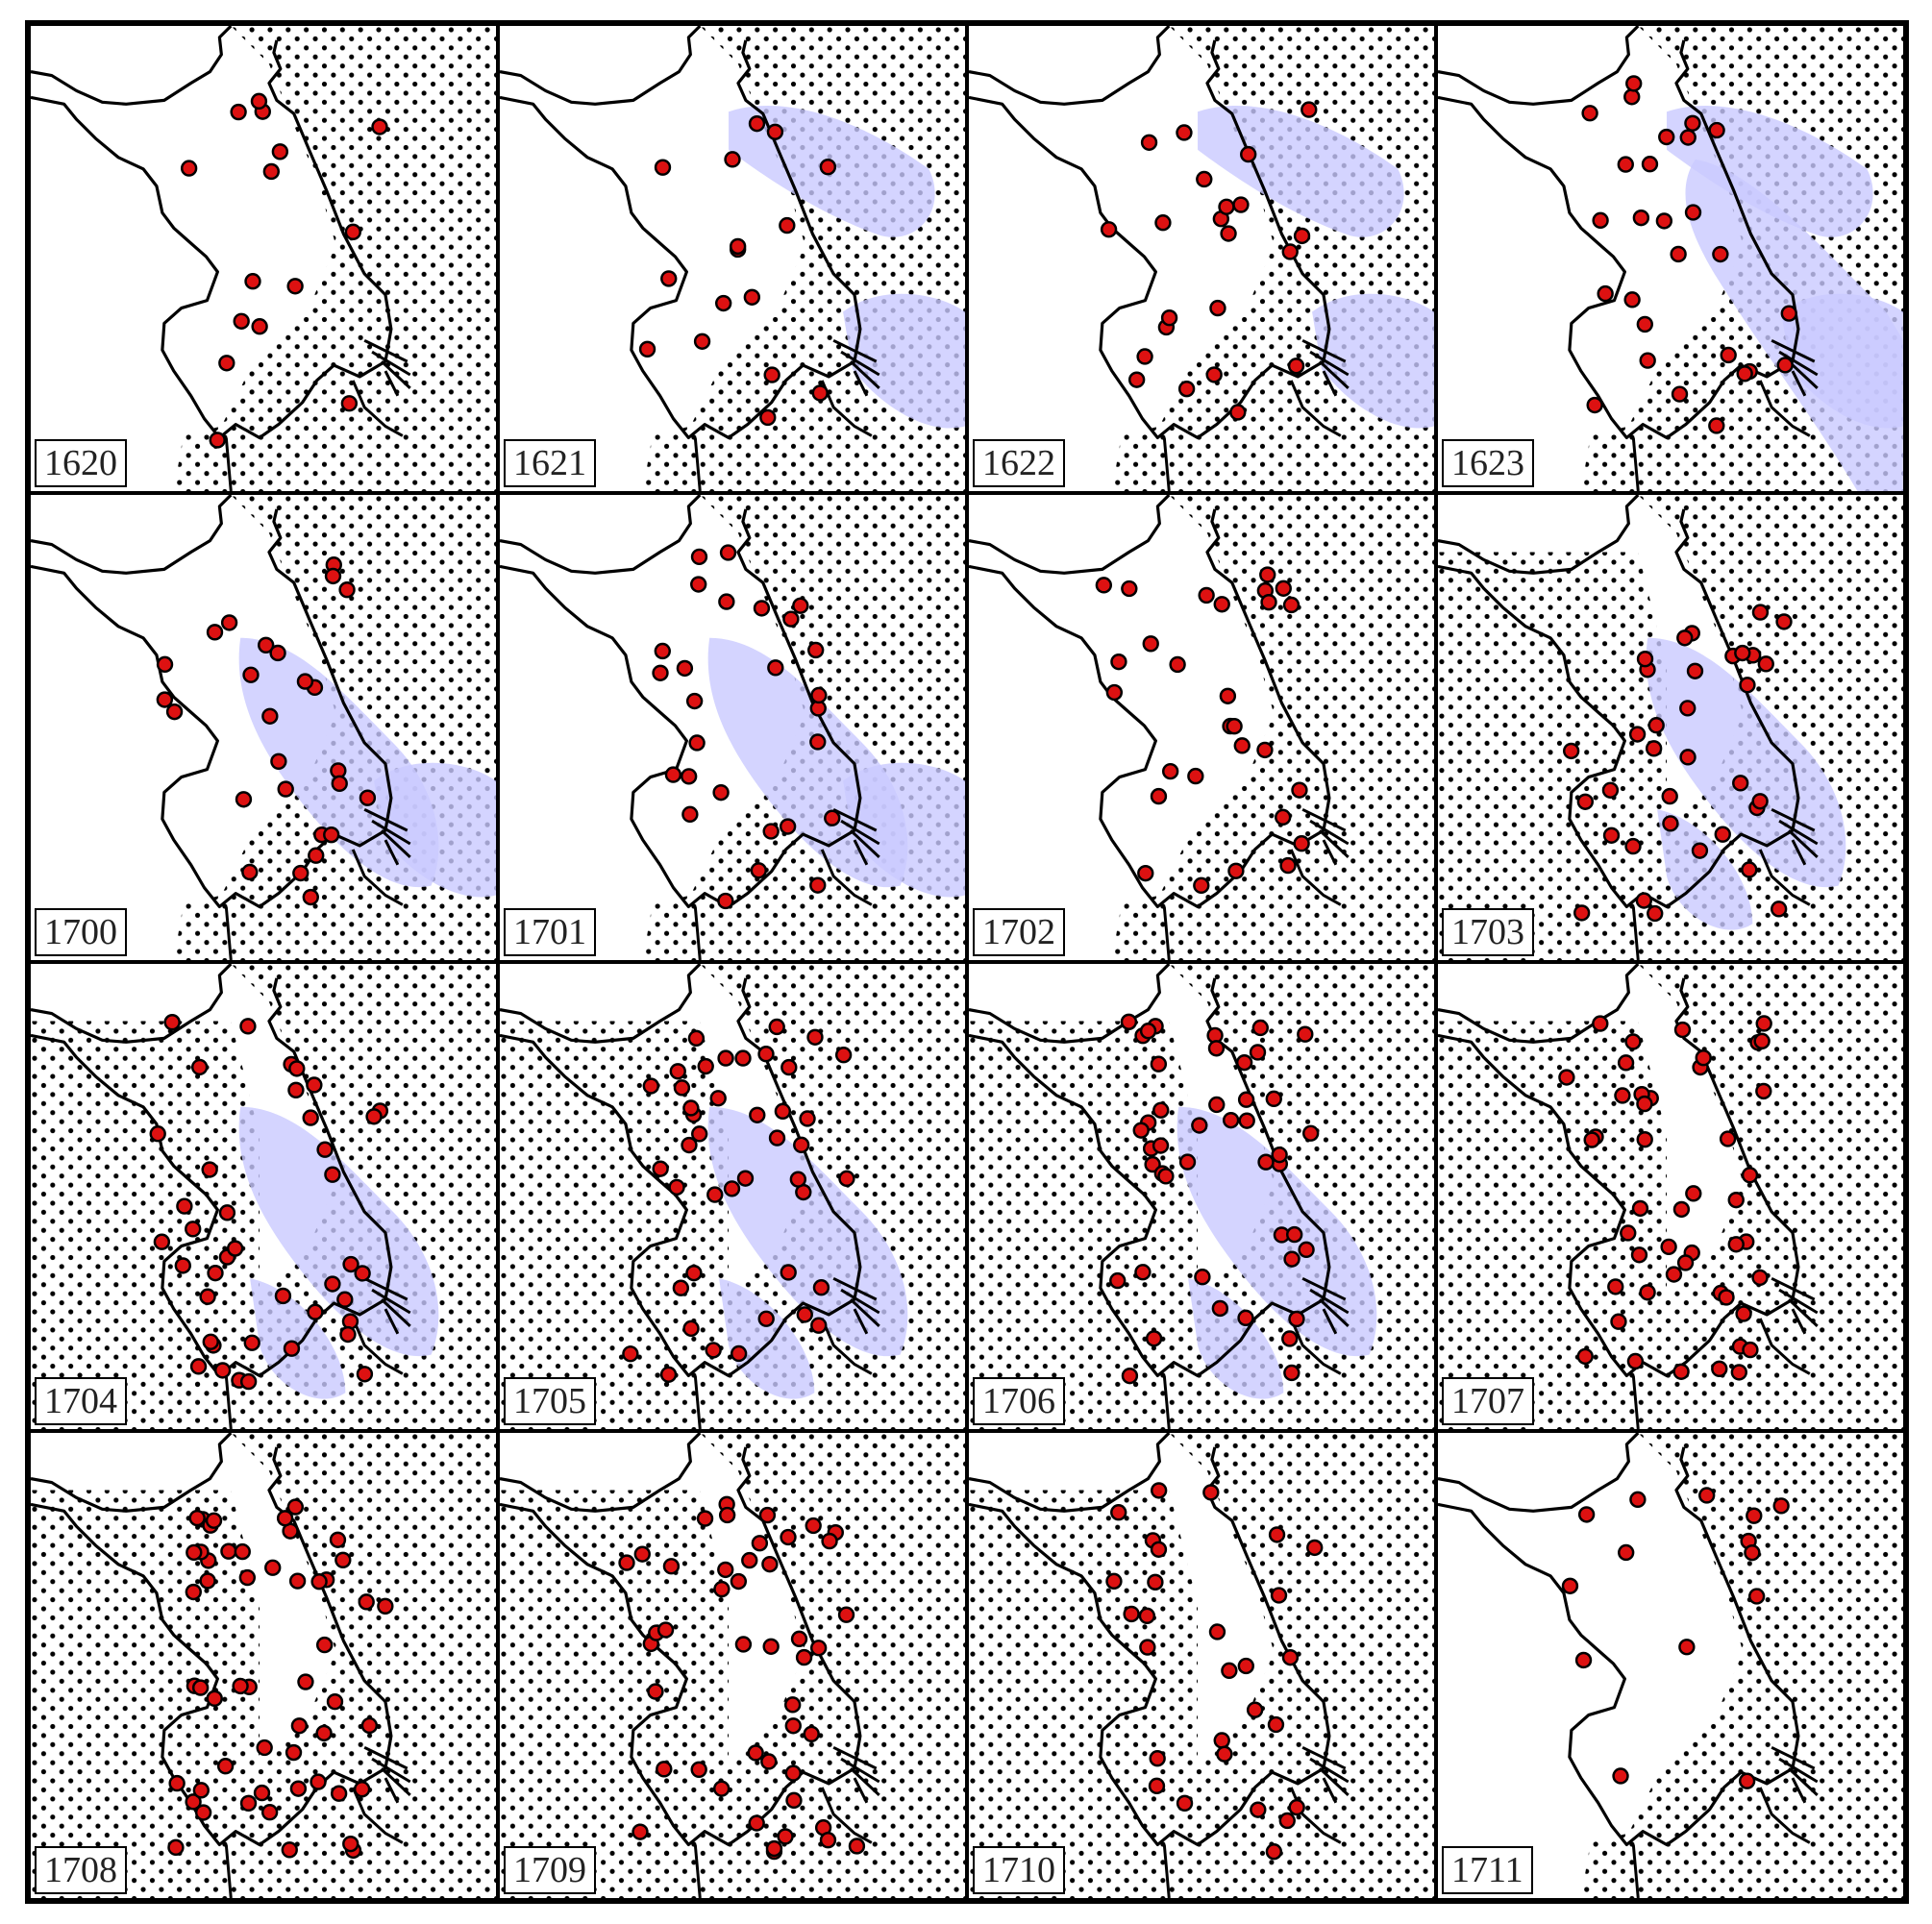  Describe the element at coordinates (1019, 1401) in the screenshot. I see `year-label: 1706` at that location.